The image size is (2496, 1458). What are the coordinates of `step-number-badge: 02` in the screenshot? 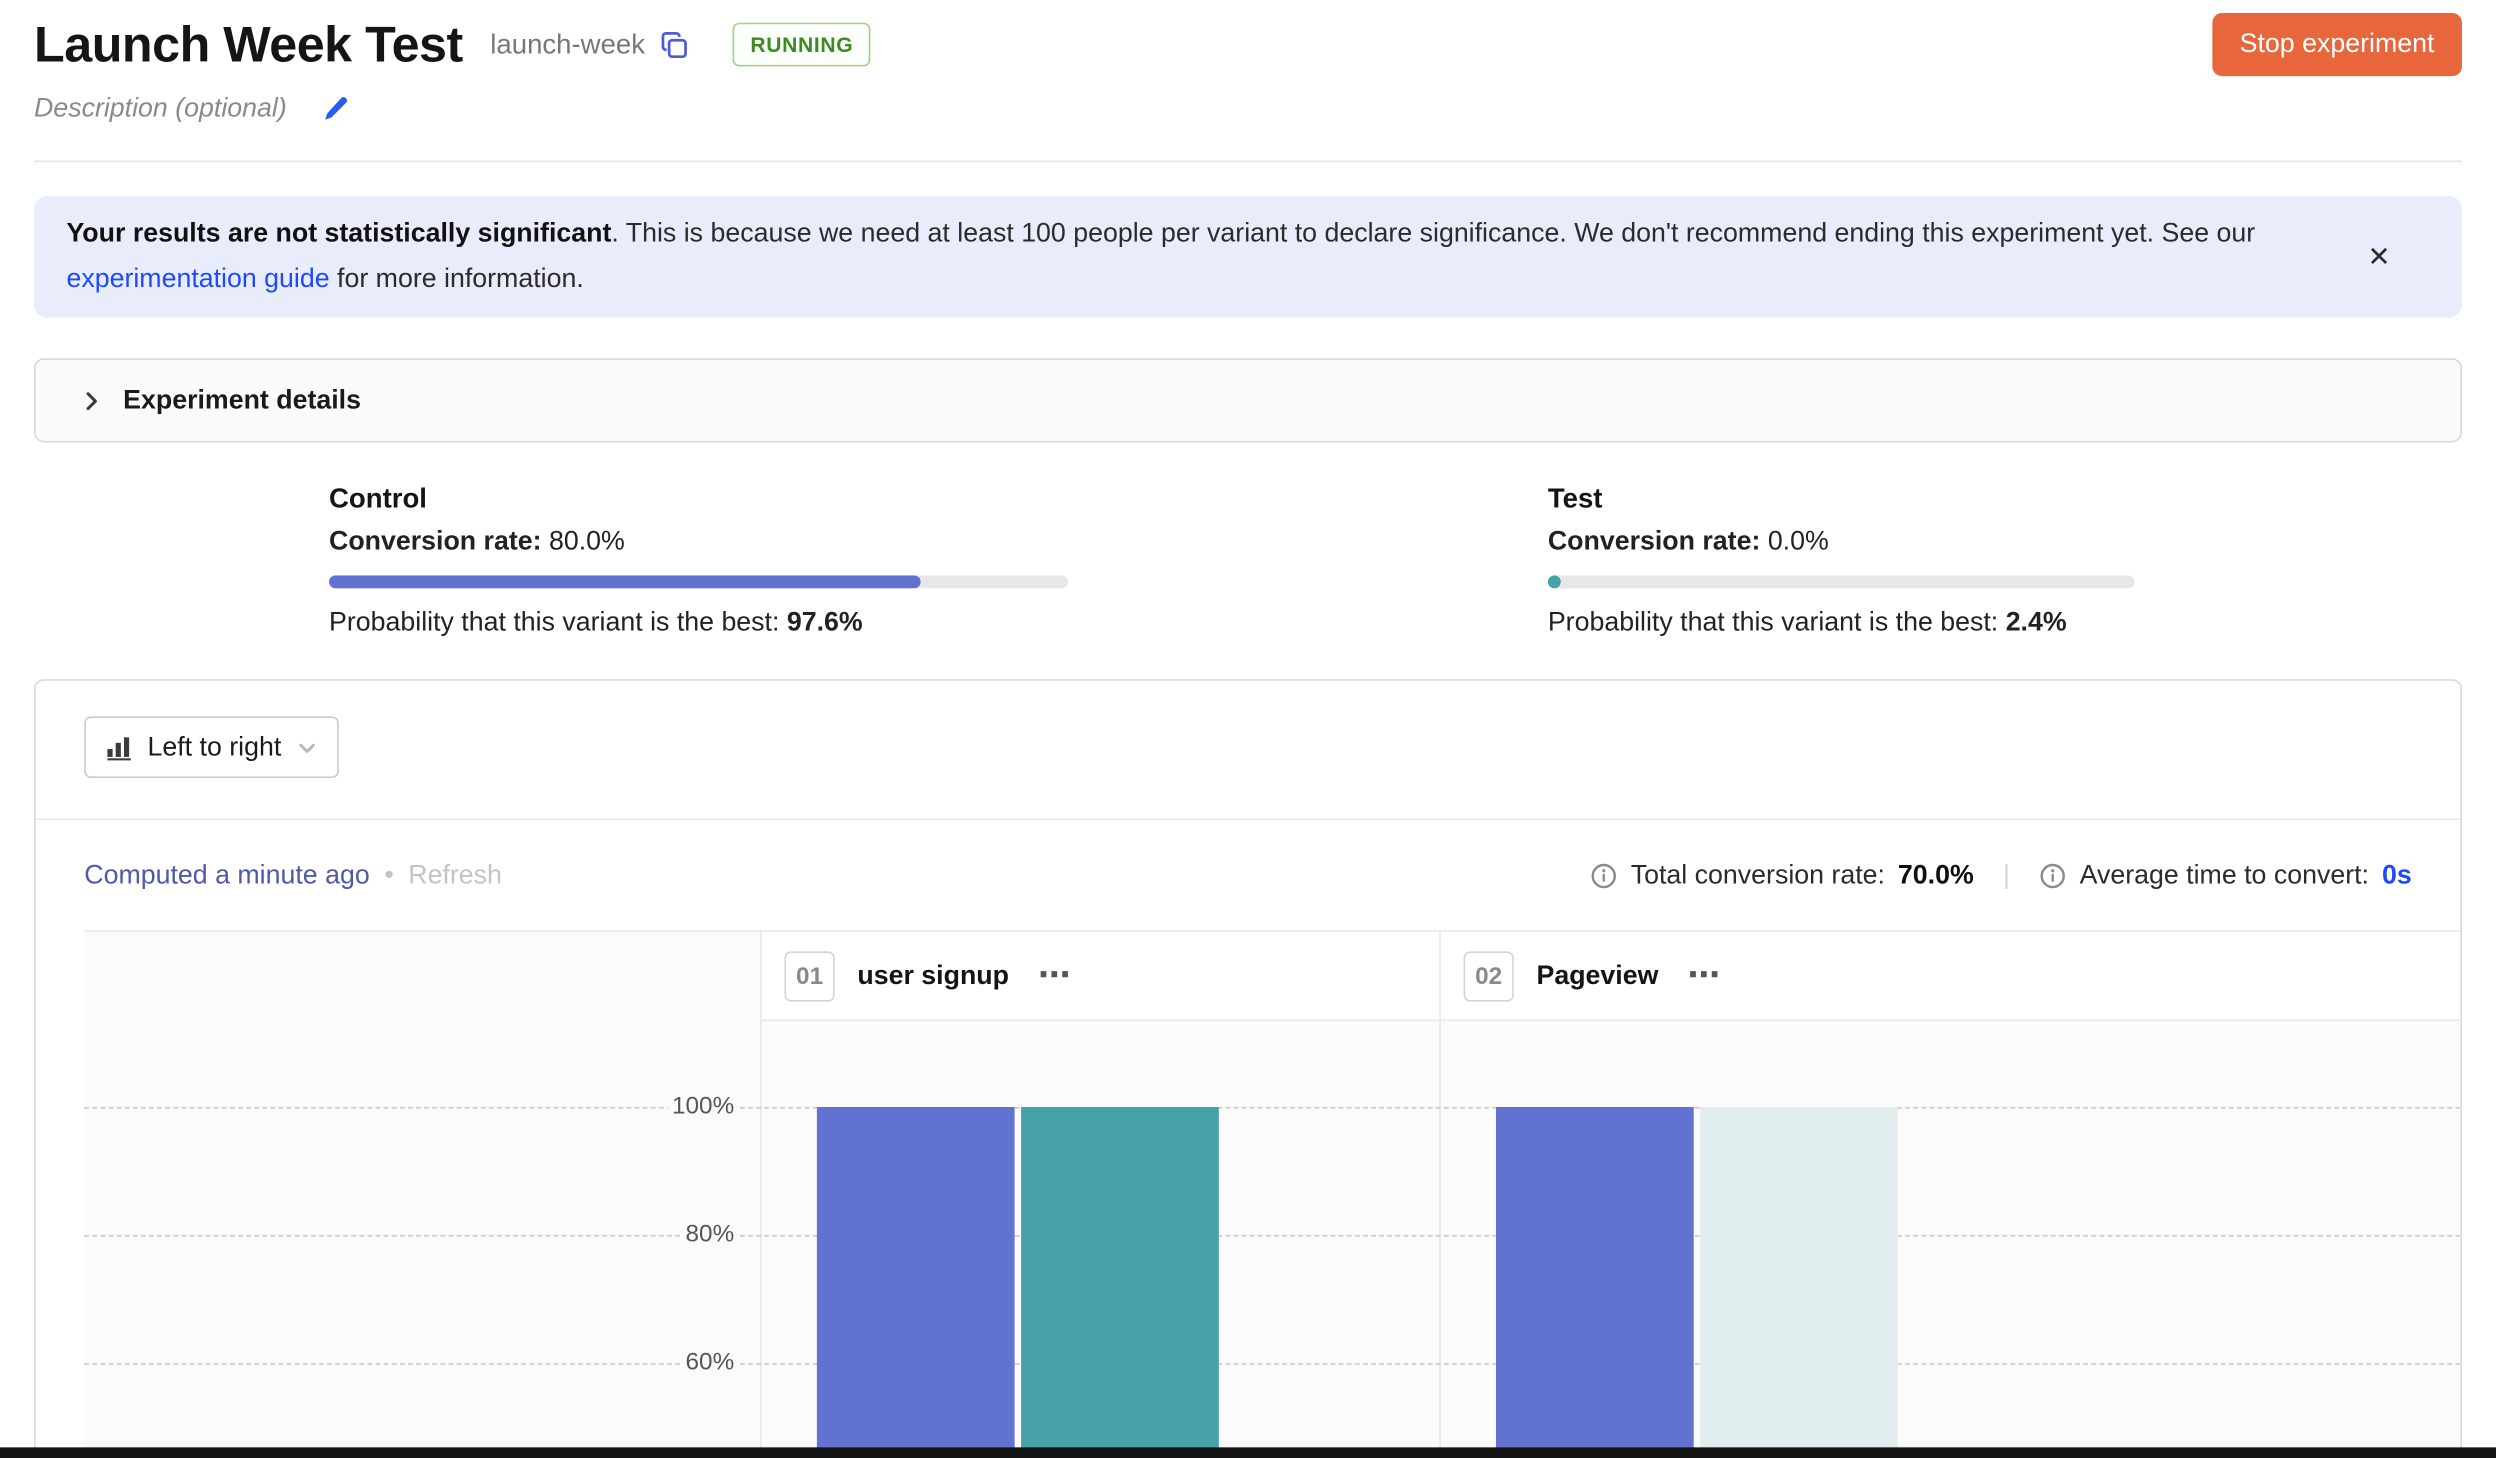 It's located at (1488, 975).